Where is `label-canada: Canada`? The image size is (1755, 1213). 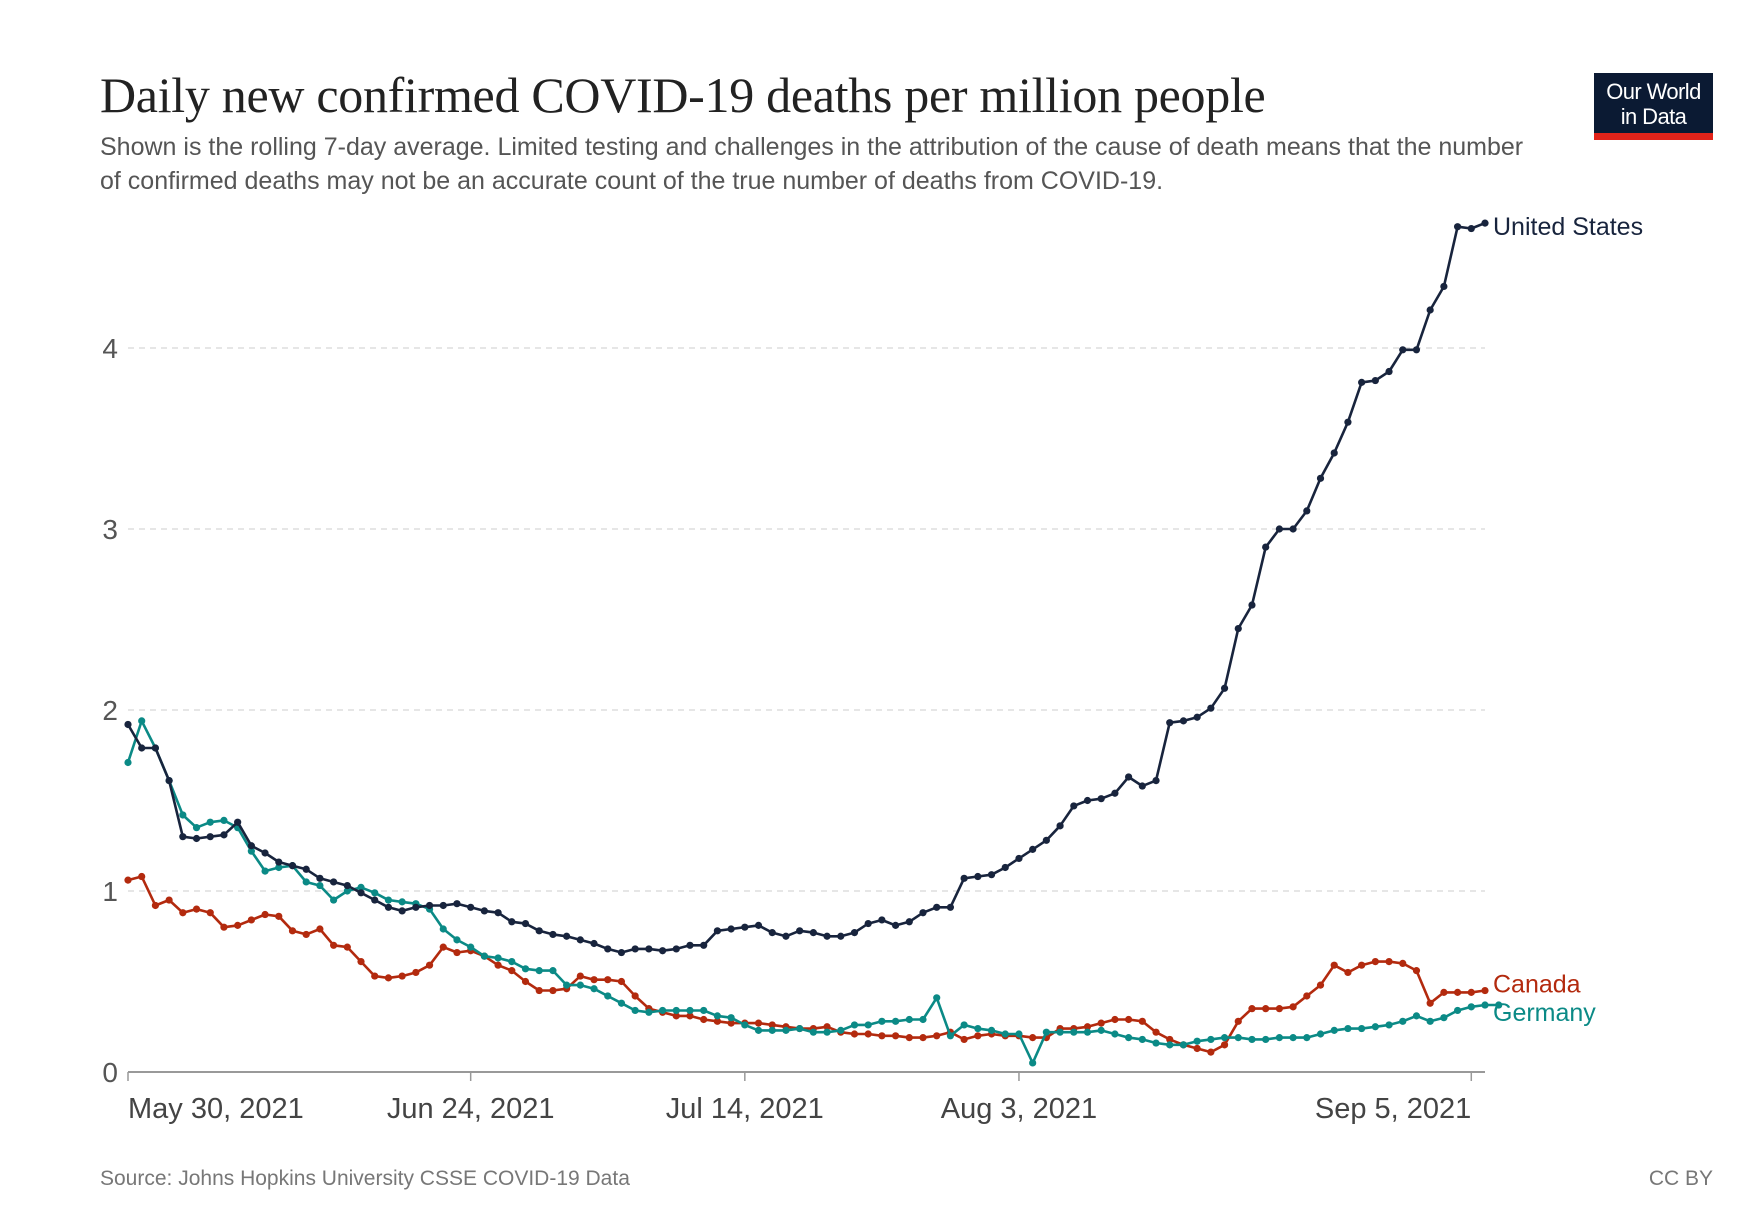 label-canada: Canada is located at coordinates (1537, 985).